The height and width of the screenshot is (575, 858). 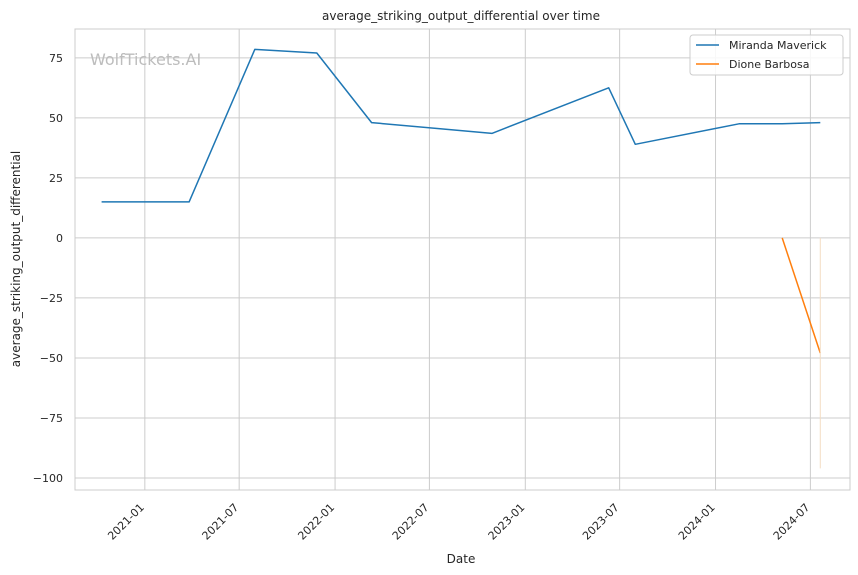 I want to click on y-tick-label: 75, so click(x=56, y=58).